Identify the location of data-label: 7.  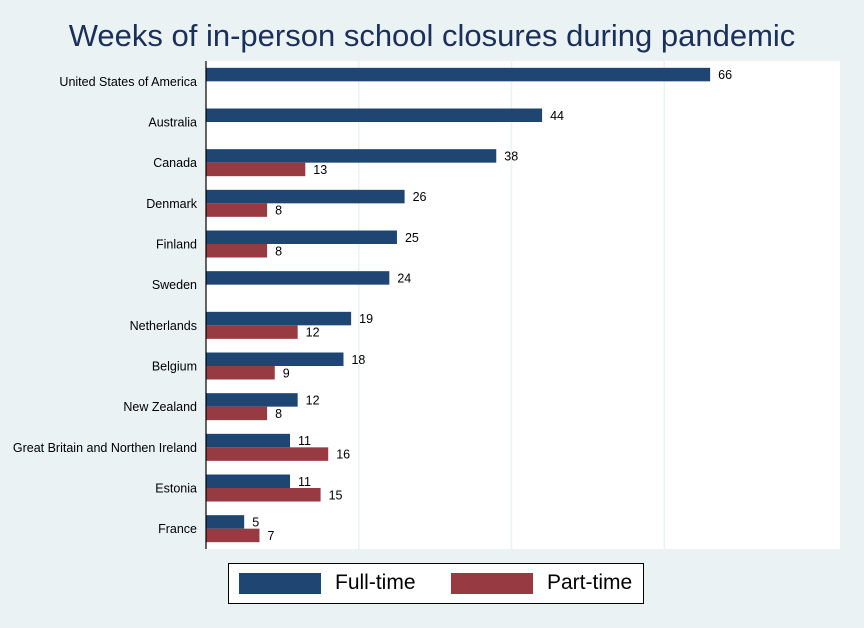
(270, 536).